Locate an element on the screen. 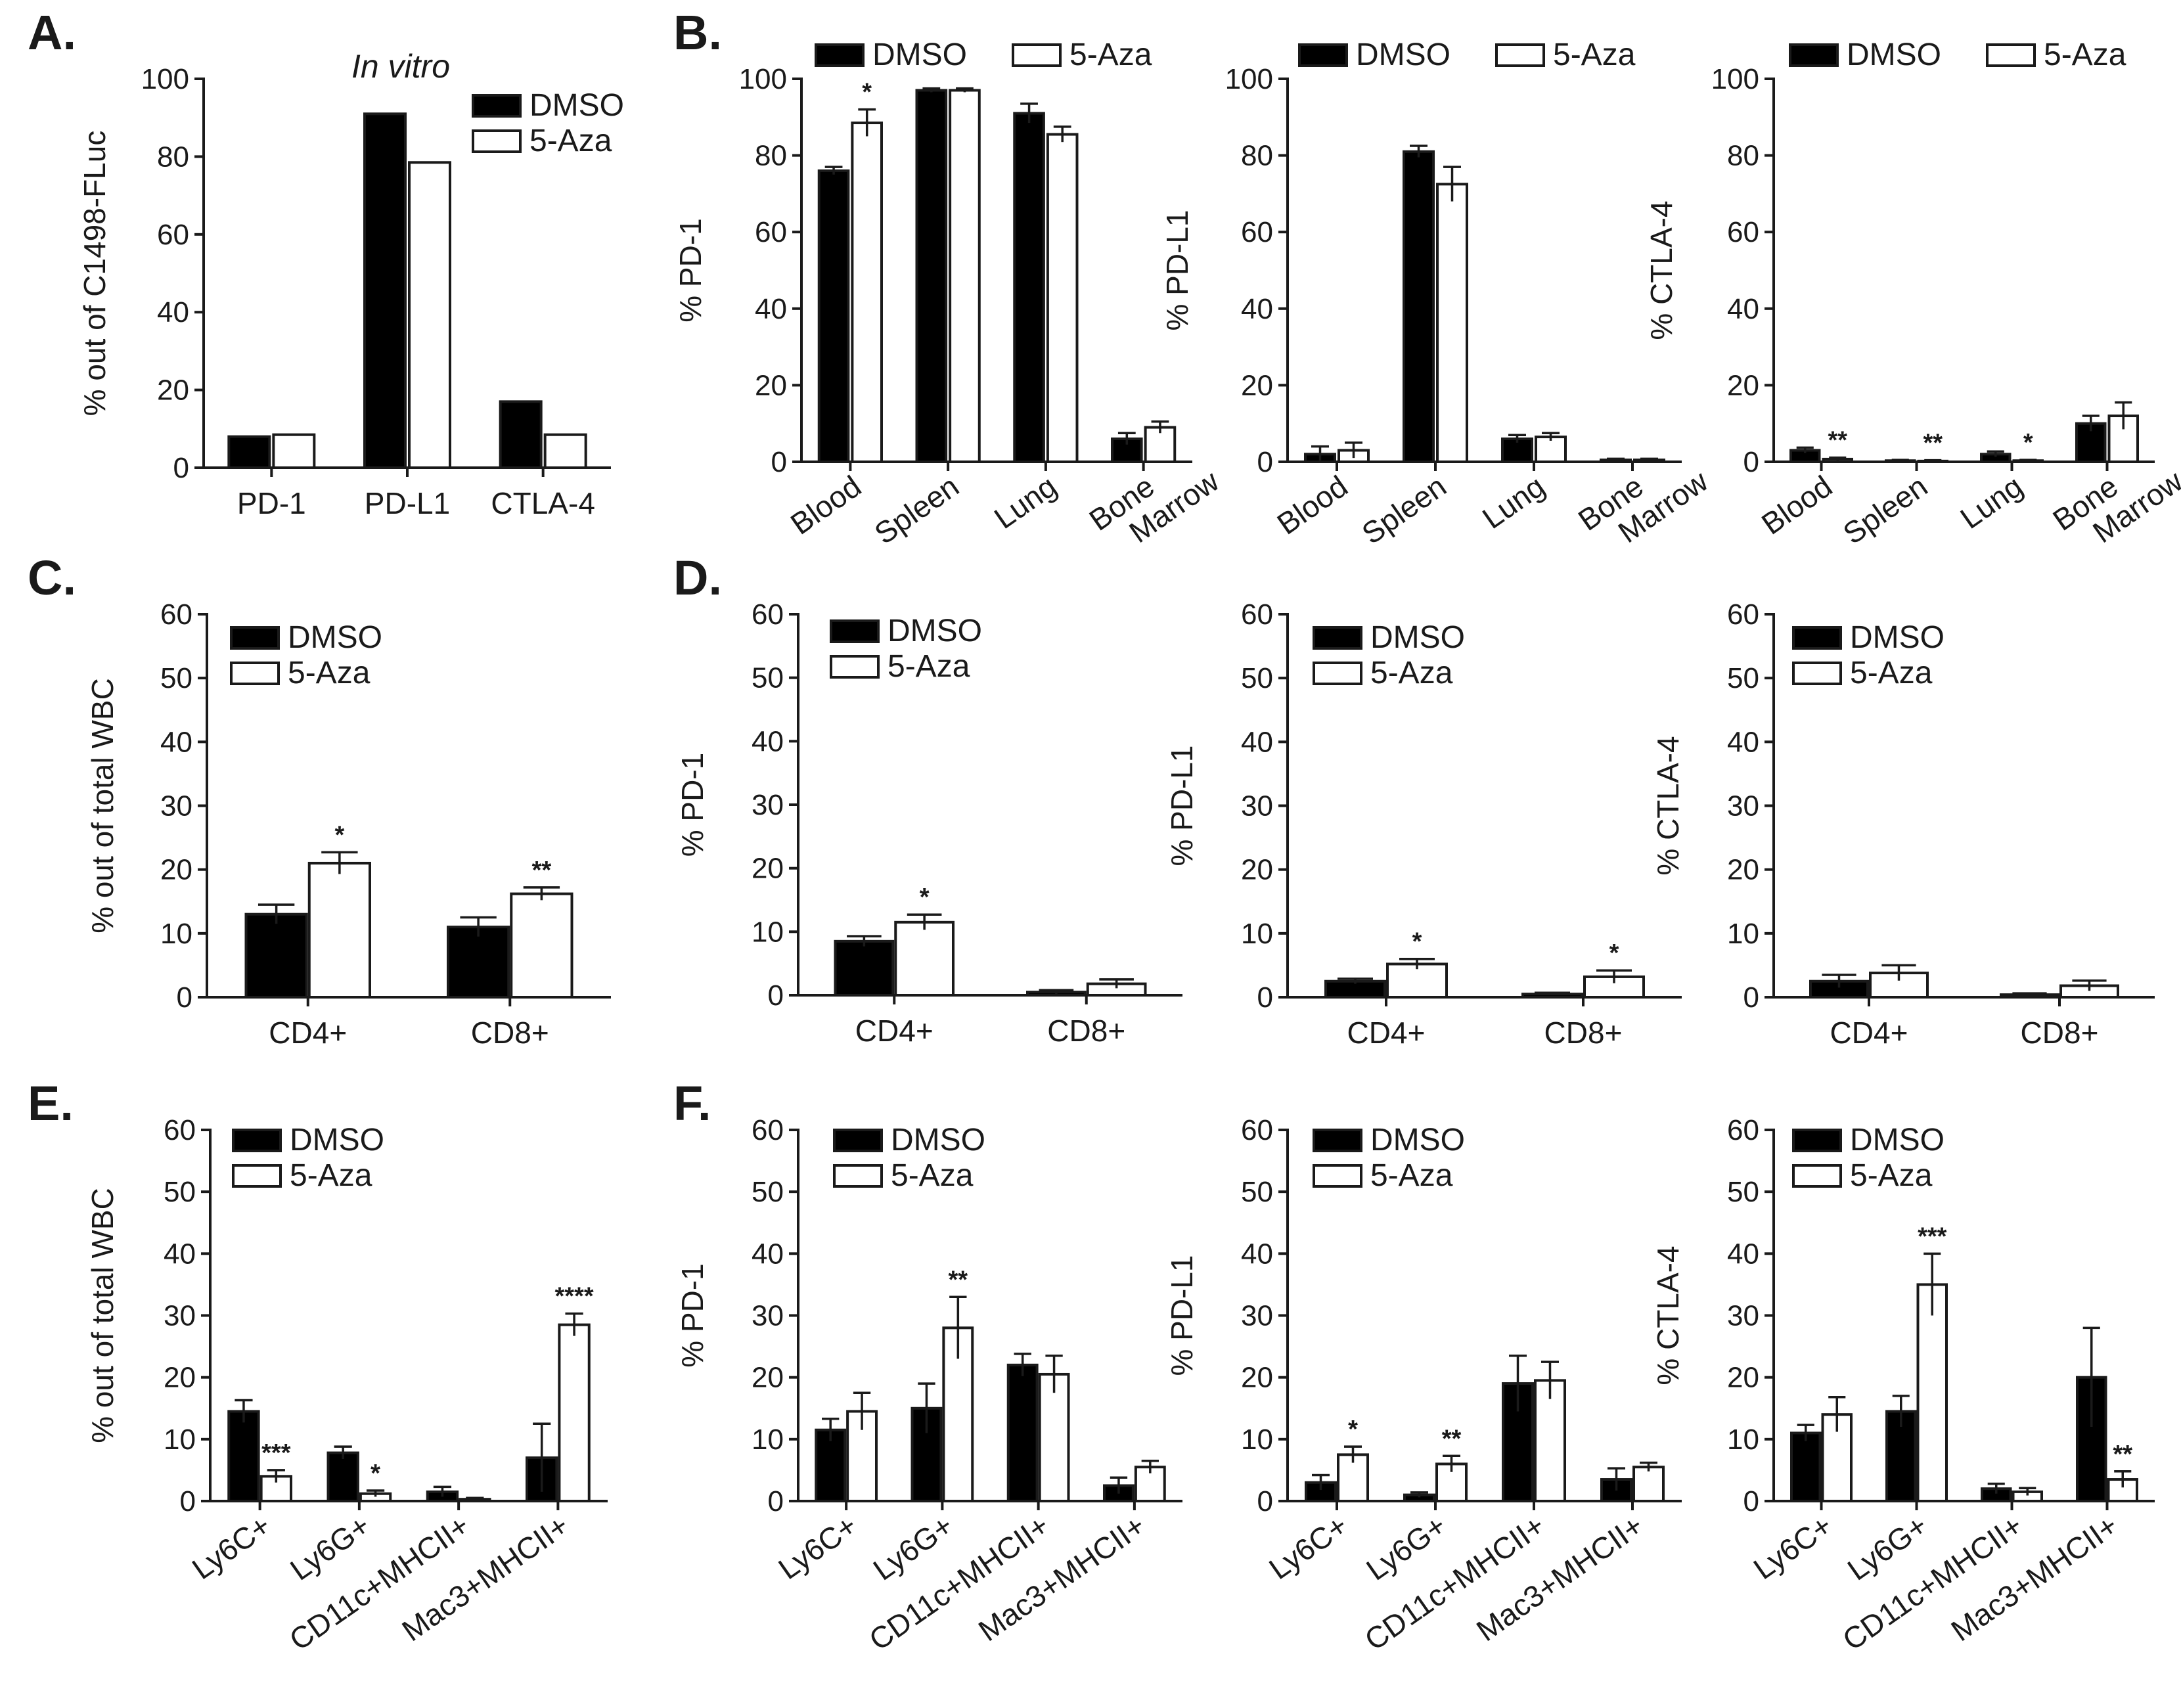 This screenshot has width=2181, height=1708. category-label-line: CD11c+MHCII+ is located at coordinates (1455, 1582).